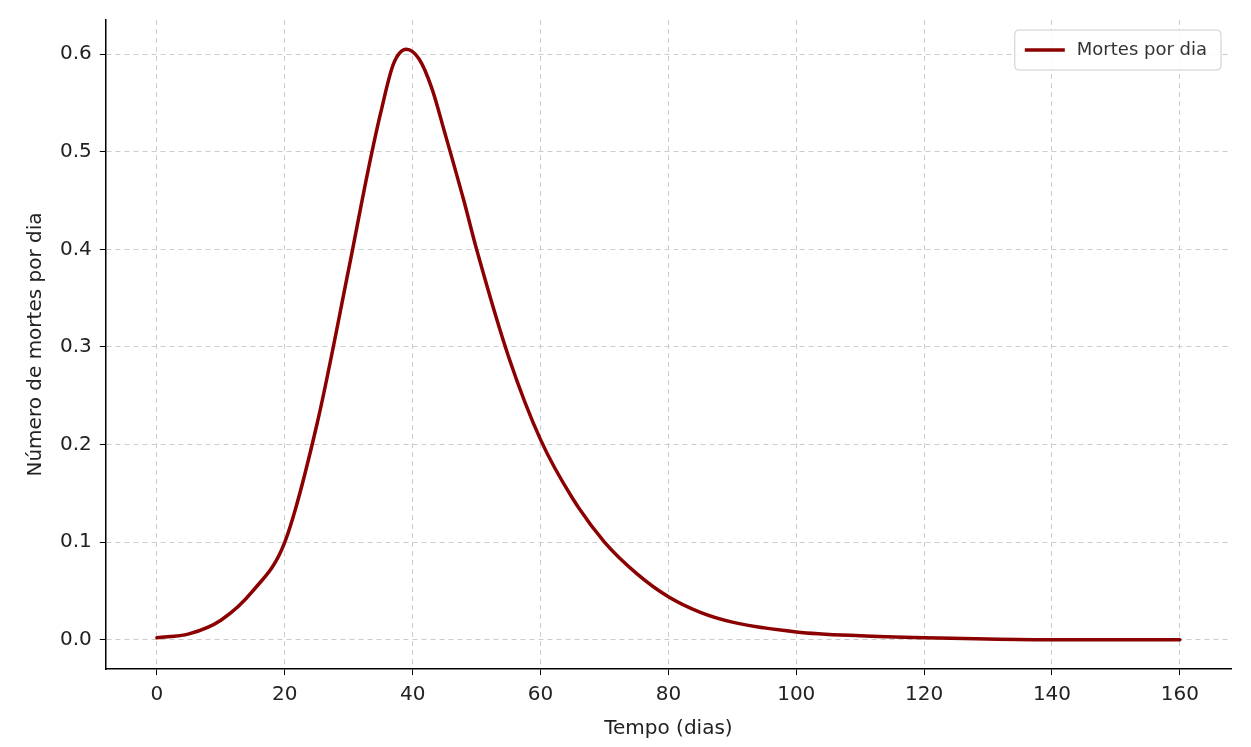 Image resolution: width=1251 pixels, height=747 pixels. What do you see at coordinates (1142, 48) in the screenshot?
I see `legend-label: Mortes por dia` at bounding box center [1142, 48].